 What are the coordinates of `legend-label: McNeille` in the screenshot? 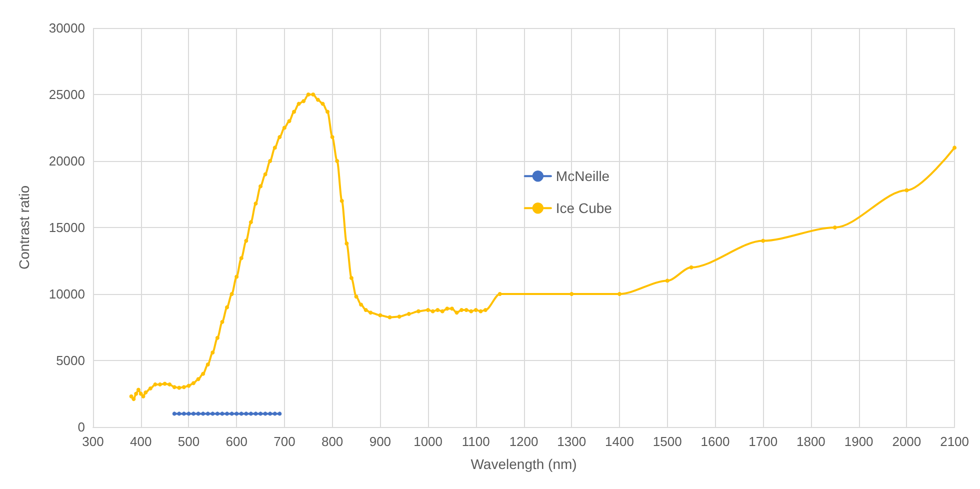 It's located at (583, 176).